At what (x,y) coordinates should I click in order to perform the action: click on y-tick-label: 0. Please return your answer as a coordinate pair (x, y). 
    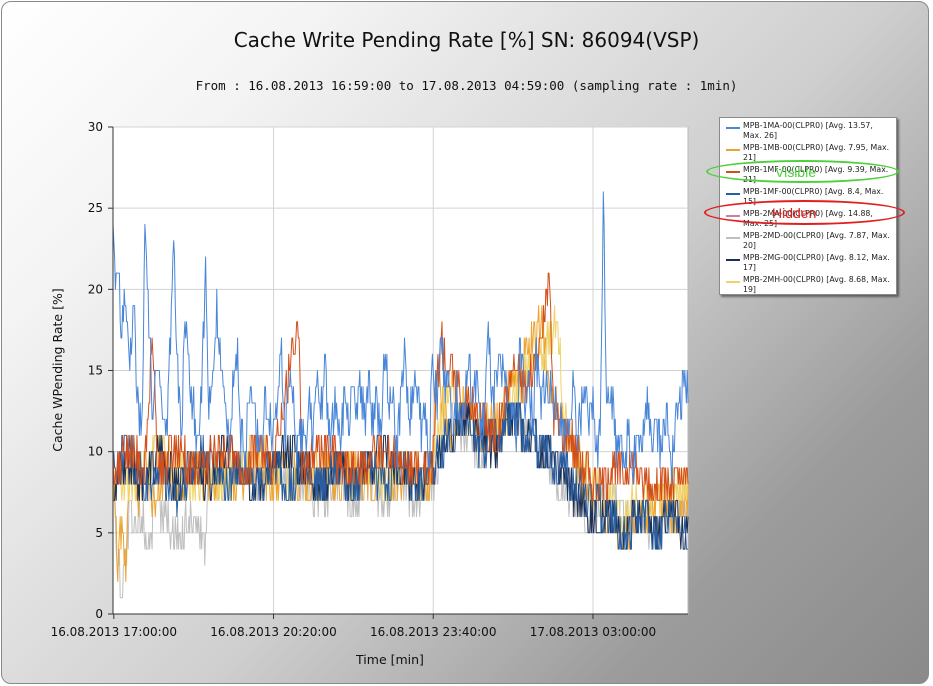
    Looking at the image, I should click on (99, 614).